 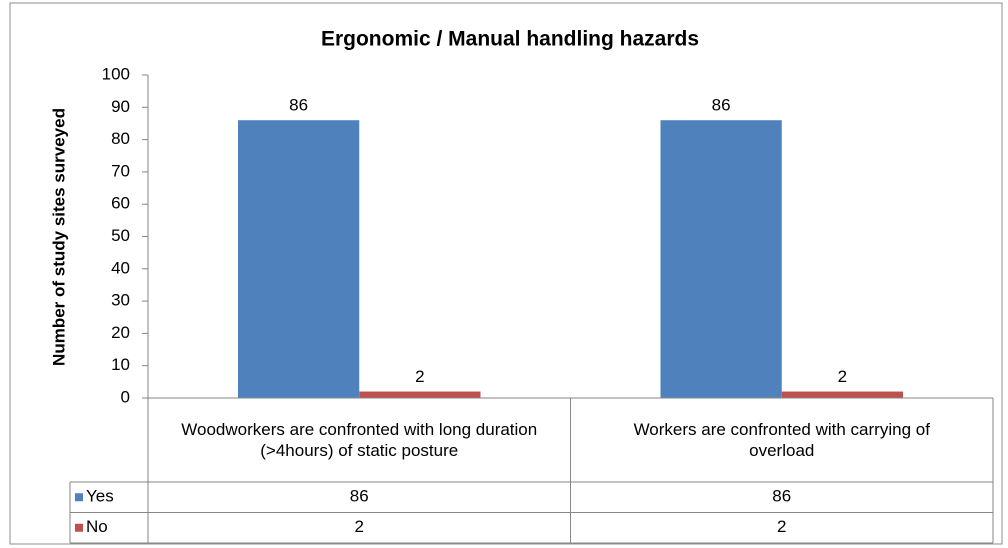 What do you see at coordinates (120, 235) in the screenshot?
I see `y-tick-label: 50` at bounding box center [120, 235].